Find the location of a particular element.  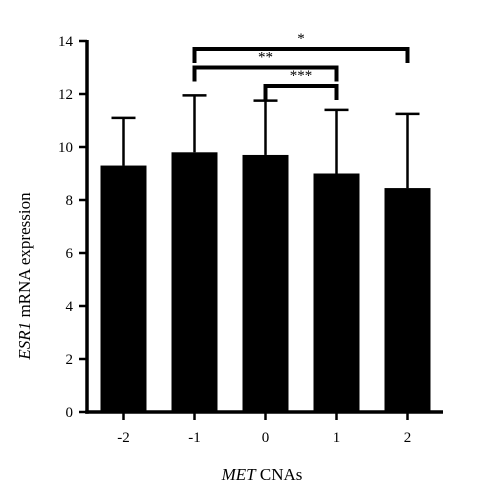

y-tick-label: 14 is located at coordinates (66, 42).